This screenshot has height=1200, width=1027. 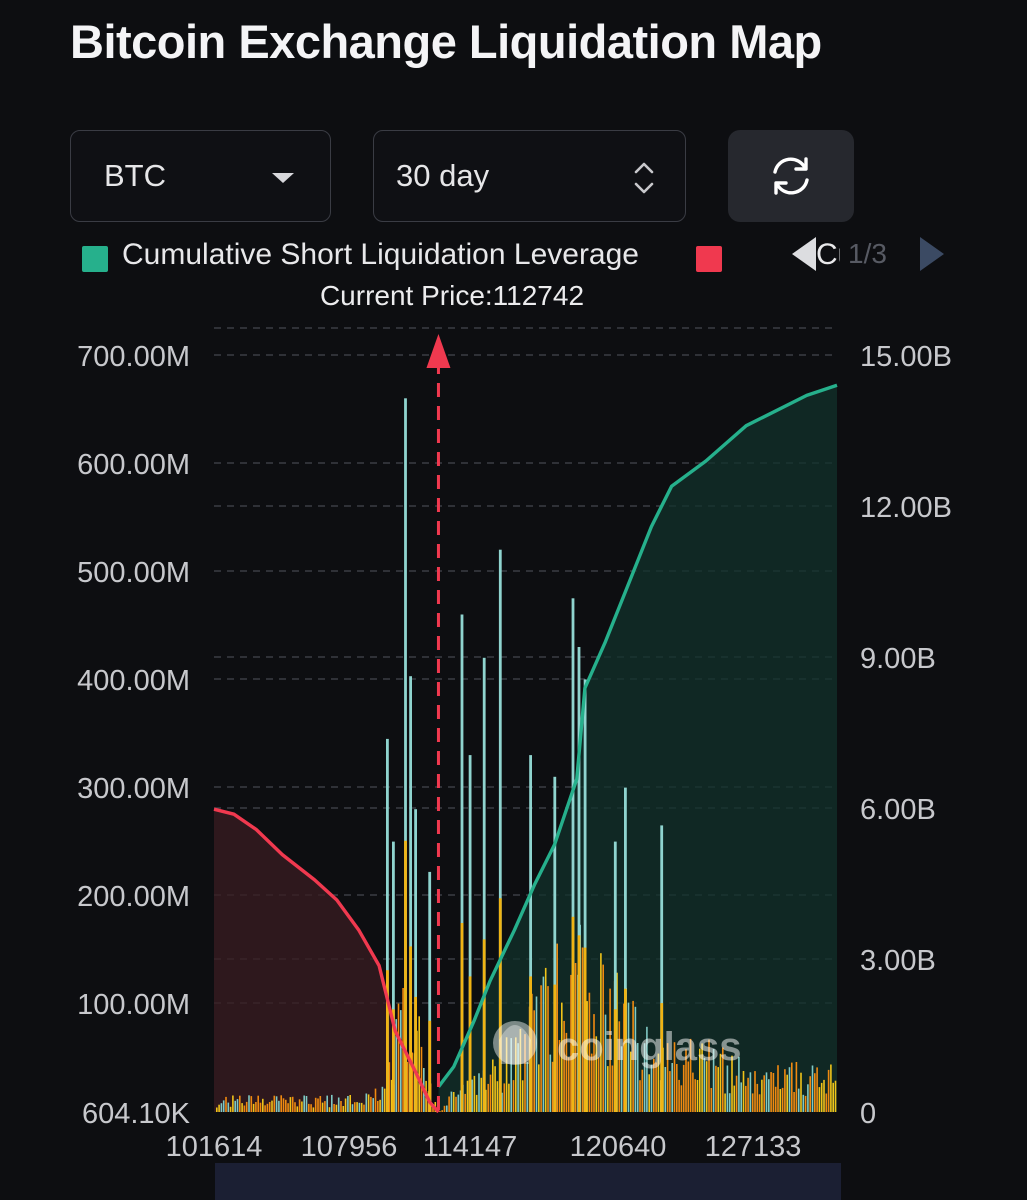 I want to click on right-axis-tick: 9.00B, so click(x=898, y=659).